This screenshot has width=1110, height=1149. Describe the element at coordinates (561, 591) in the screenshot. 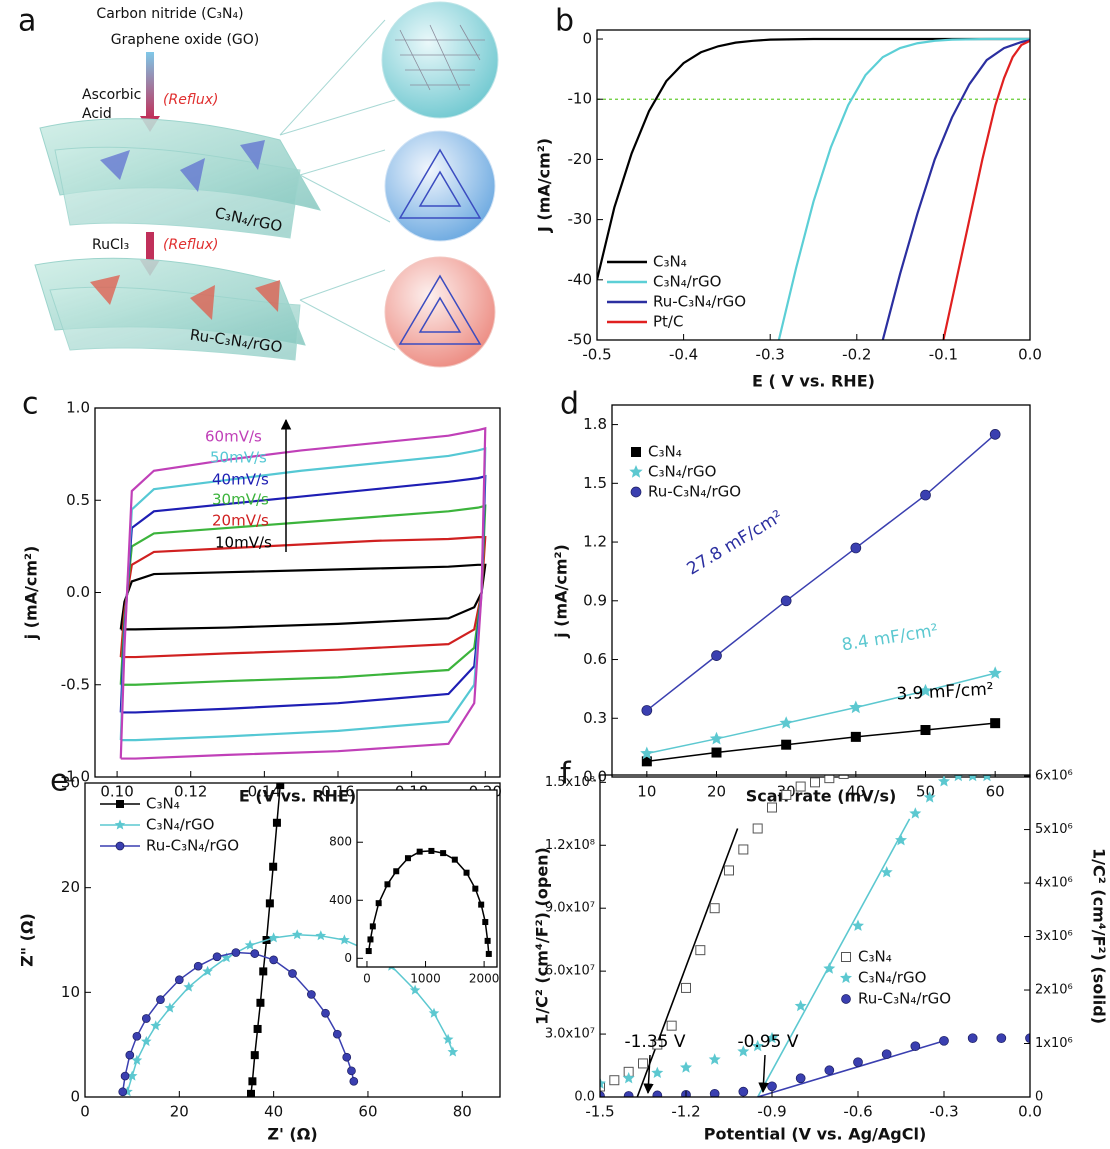

I see `y-axis-title: j (mA/cm²)` at that location.